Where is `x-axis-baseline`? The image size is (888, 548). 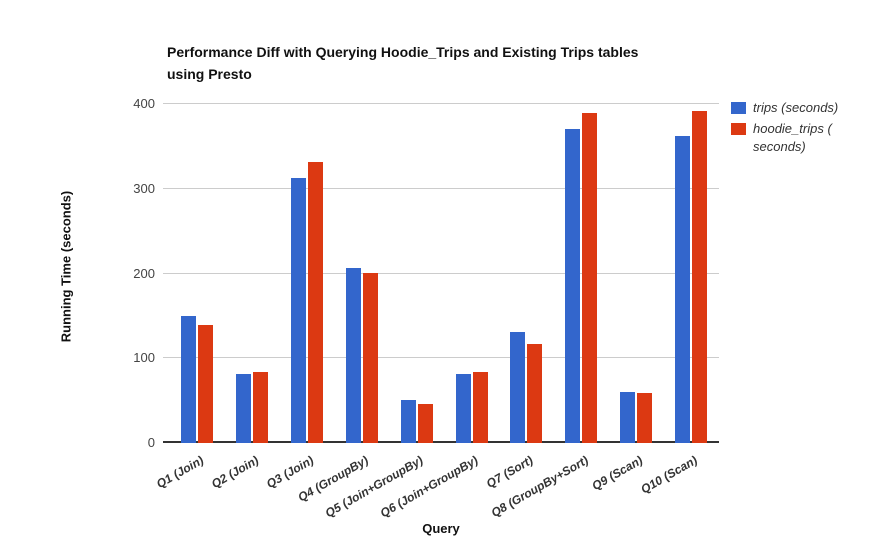
x-axis-baseline is located at coordinates (441, 442).